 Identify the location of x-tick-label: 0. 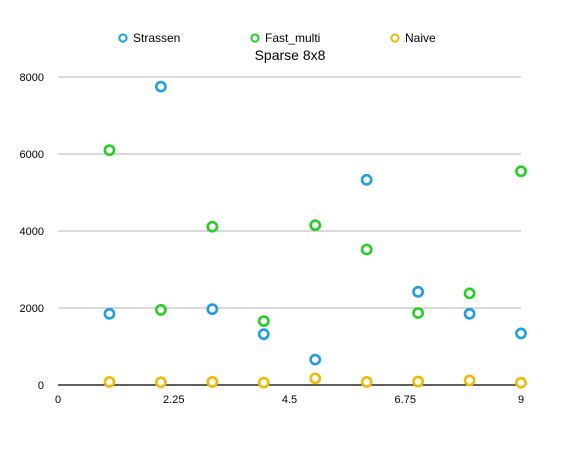
(58, 400).